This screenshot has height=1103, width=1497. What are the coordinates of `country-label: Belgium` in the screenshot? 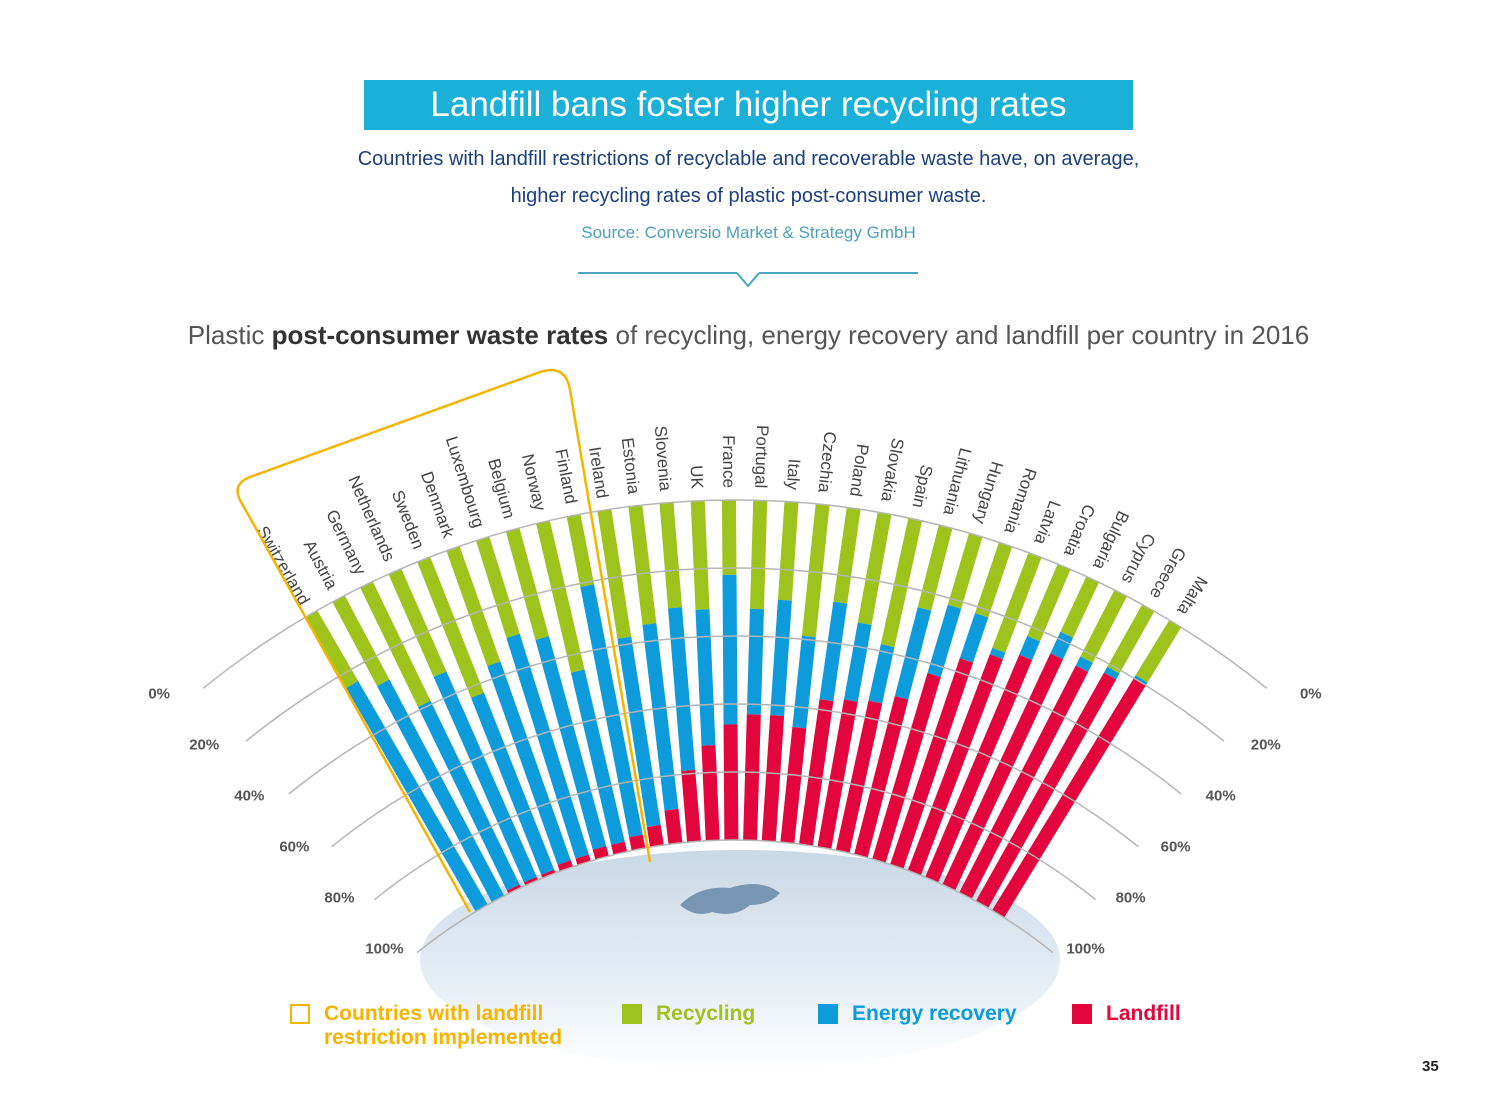 It's located at (501, 488).